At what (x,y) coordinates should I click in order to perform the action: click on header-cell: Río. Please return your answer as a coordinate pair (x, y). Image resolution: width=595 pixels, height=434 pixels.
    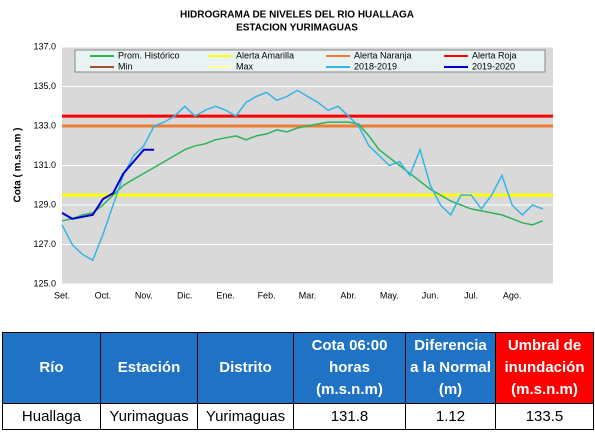
    Looking at the image, I should click on (51, 368).